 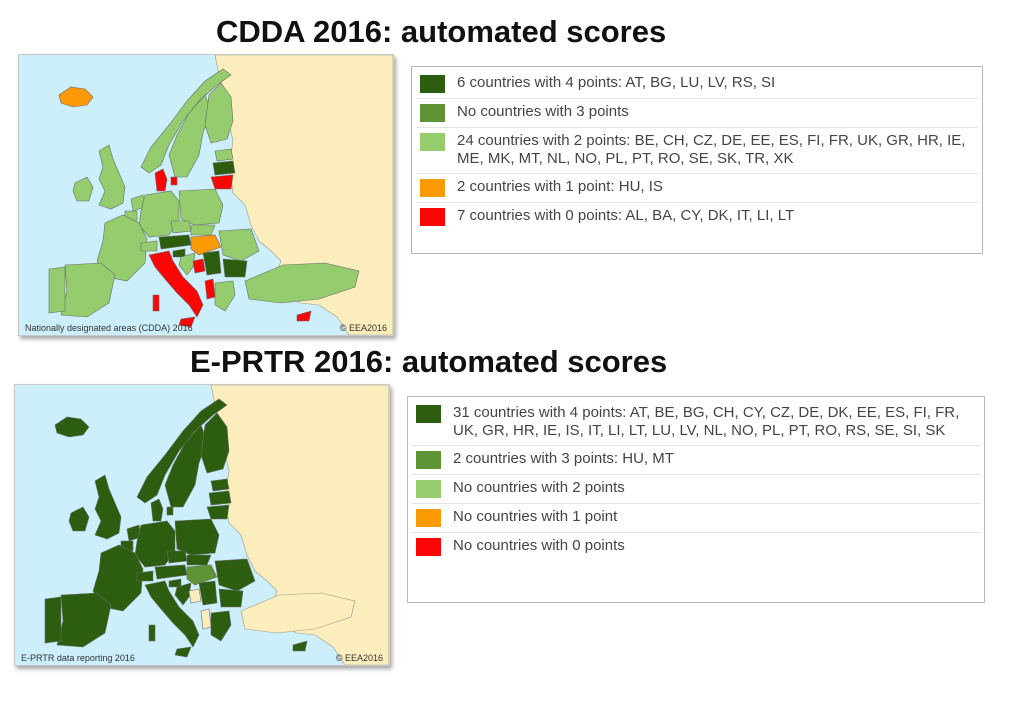 What do you see at coordinates (441, 31) in the screenshot?
I see `cdda-title: CDDA 2016: automated scores` at bounding box center [441, 31].